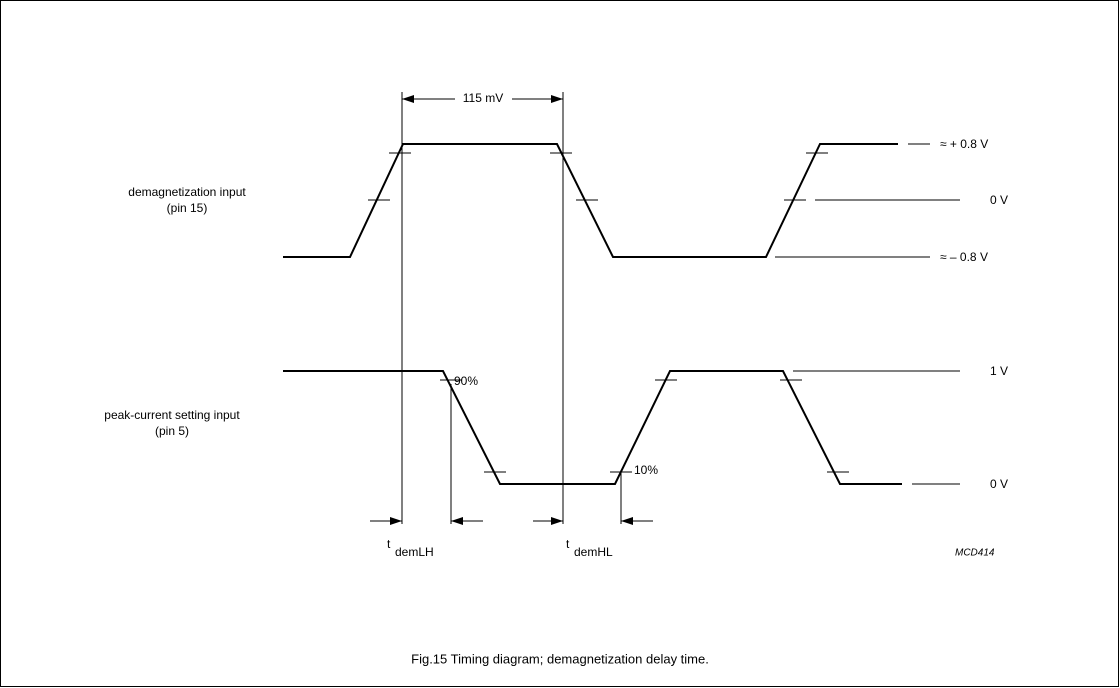  I want to click on arrowheads, so click(511, 310).